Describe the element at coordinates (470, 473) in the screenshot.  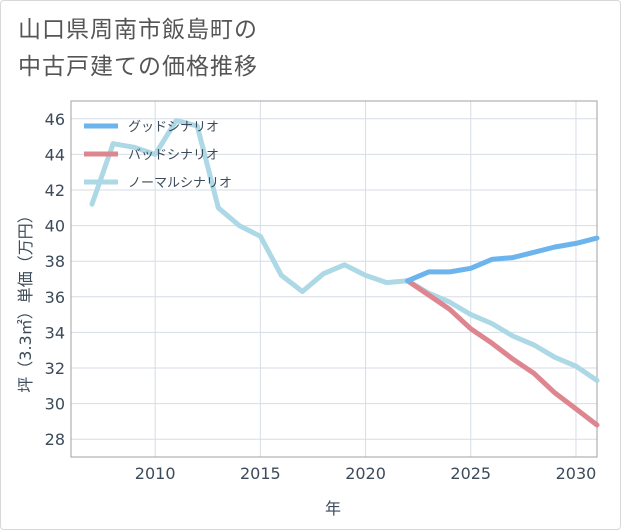
I see `x-tick-label: 2025` at that location.